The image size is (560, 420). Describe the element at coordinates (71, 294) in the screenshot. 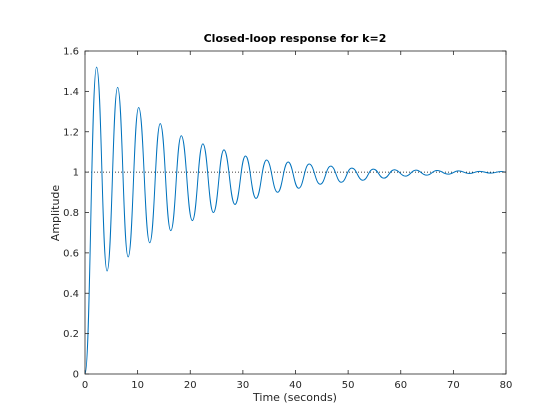

I see `y-tick-label: 0.4` at that location.